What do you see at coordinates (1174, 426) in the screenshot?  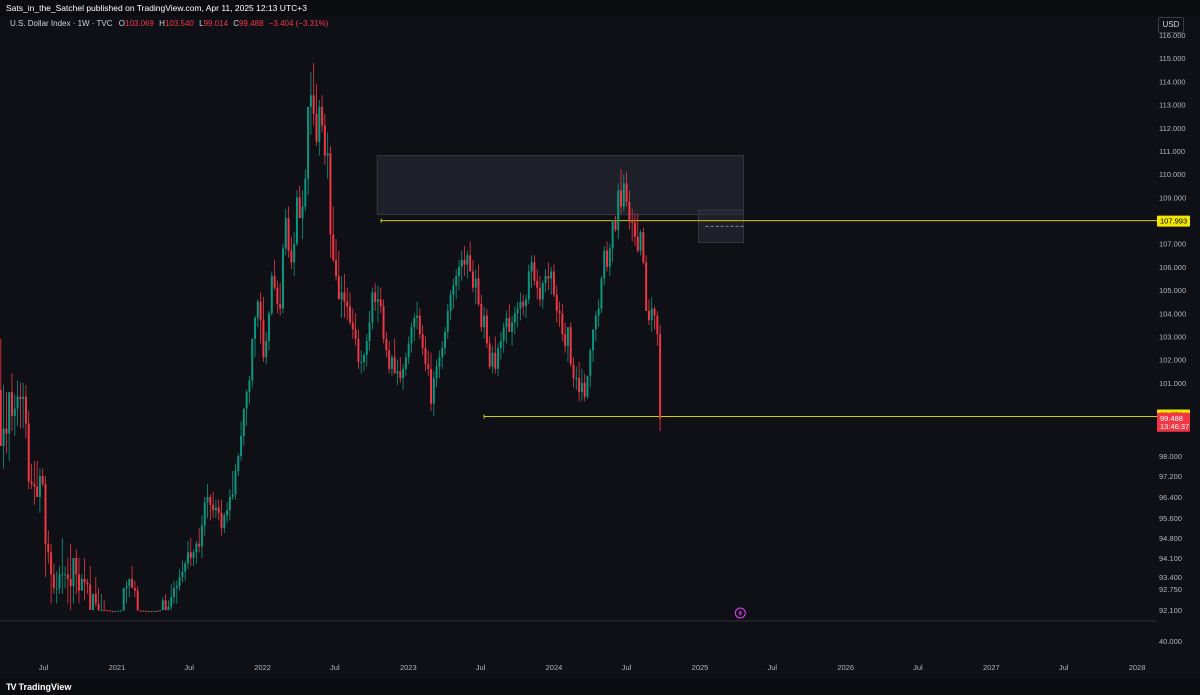 I see `bar-countdown-label: 13:46:37` at bounding box center [1174, 426].